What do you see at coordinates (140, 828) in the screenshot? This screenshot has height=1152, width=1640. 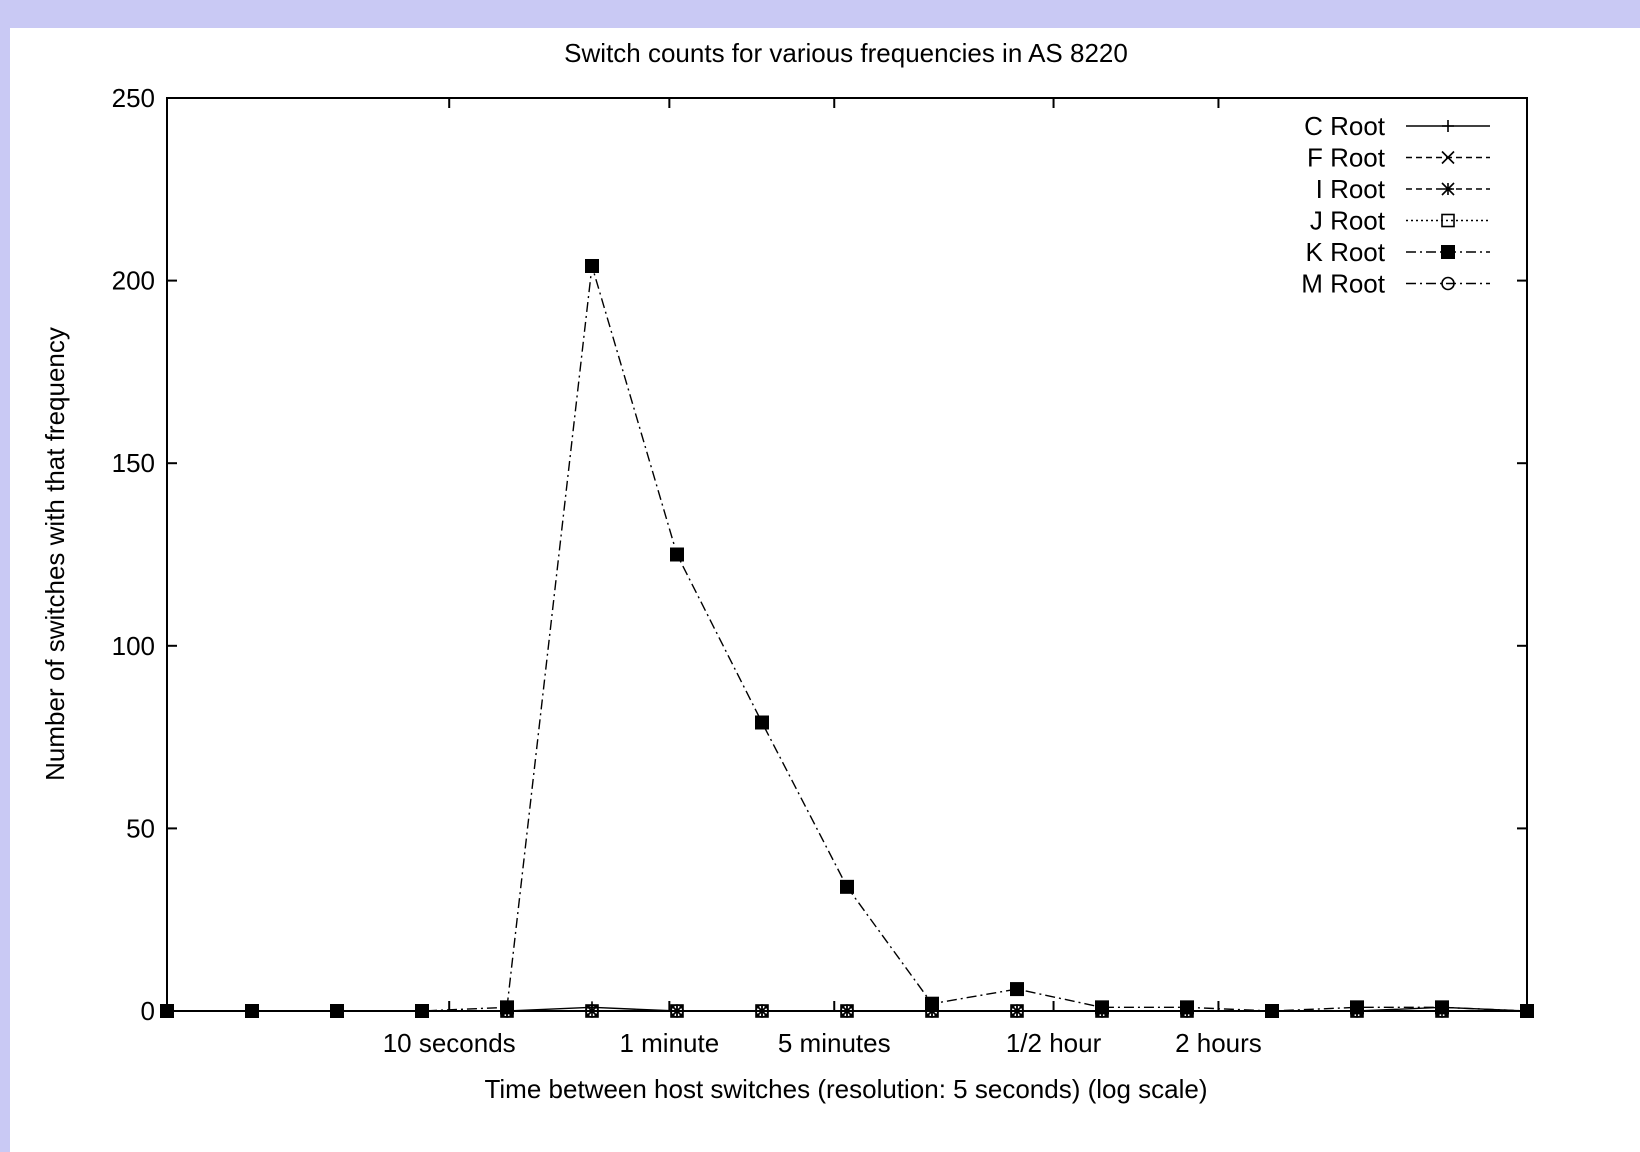 I see `y-tick-label: 50` at bounding box center [140, 828].